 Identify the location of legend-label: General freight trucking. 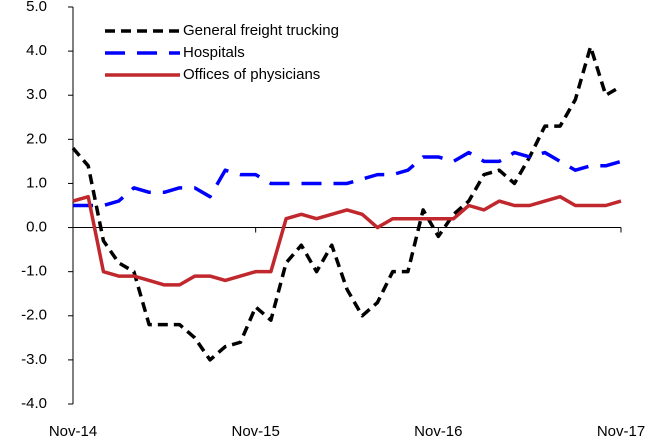
(261, 30).